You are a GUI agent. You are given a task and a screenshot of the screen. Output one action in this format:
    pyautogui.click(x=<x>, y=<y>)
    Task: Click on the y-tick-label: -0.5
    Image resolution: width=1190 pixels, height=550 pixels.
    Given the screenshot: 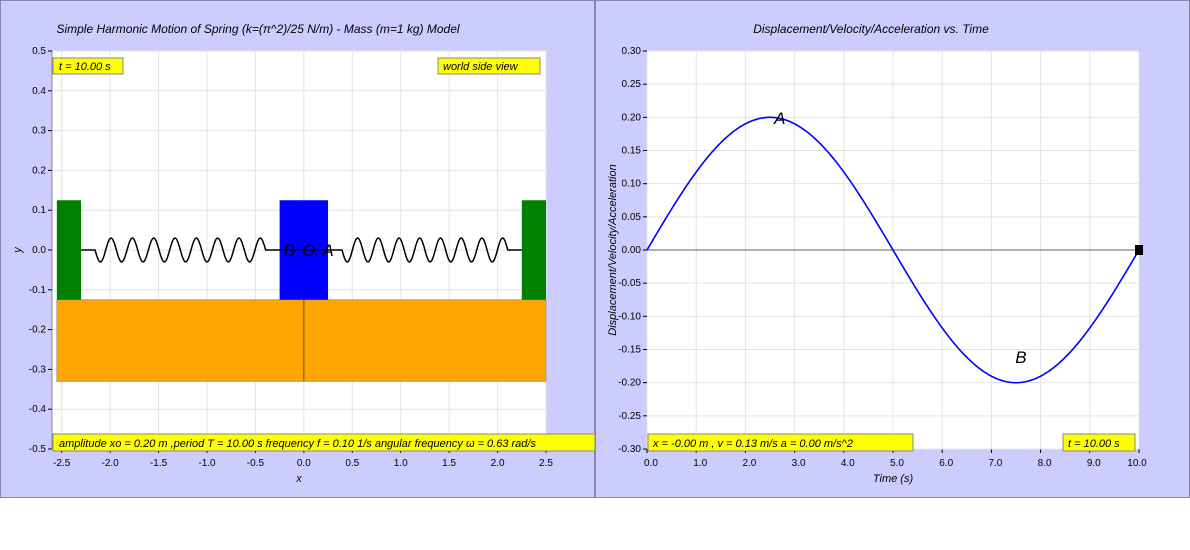 What is the action you would take?
    pyautogui.click(x=38, y=449)
    